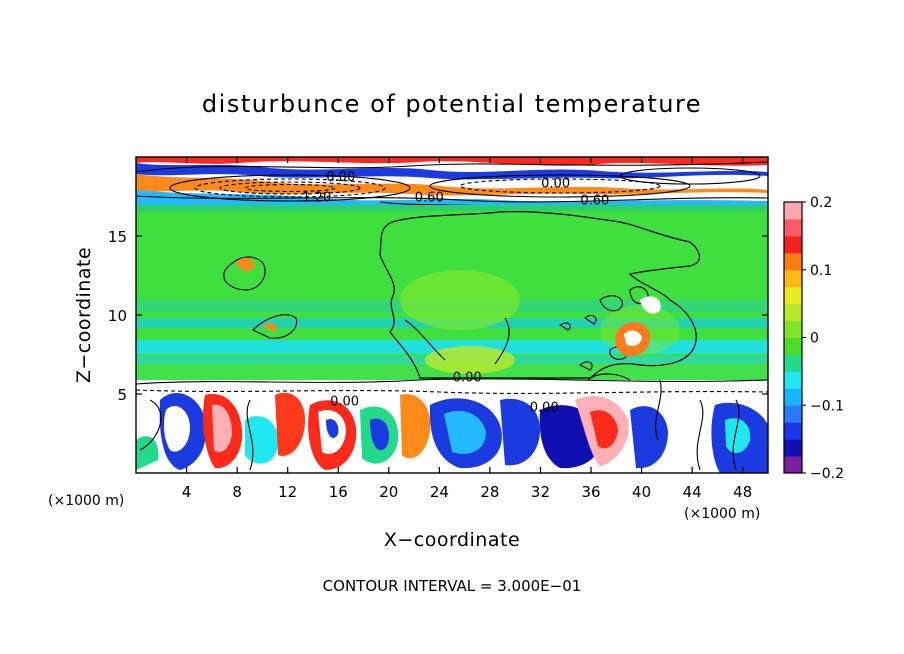  Describe the element at coordinates (722, 514) in the screenshot. I see `x-unit-right: (×1000 m)` at that location.